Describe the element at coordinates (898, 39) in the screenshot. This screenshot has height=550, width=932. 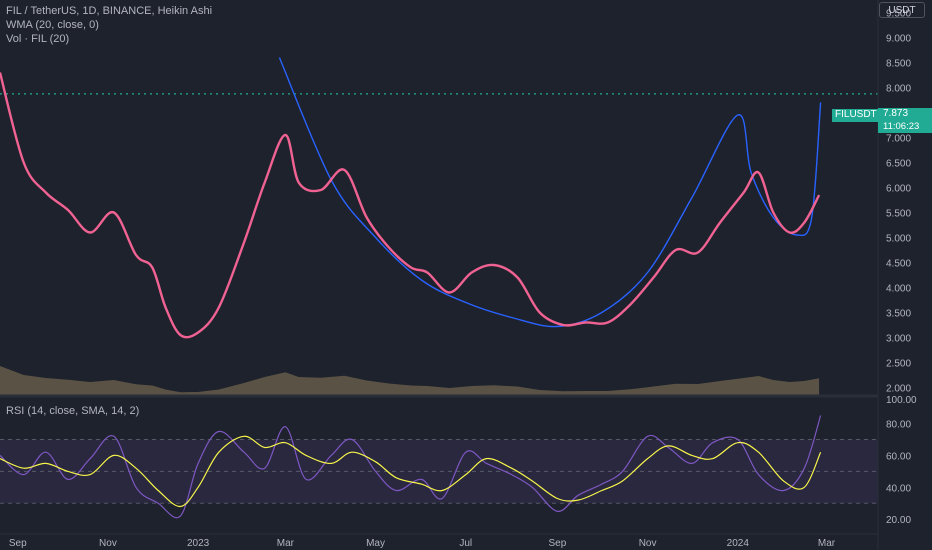
I see `price-tick-label: 9.000` at that location.